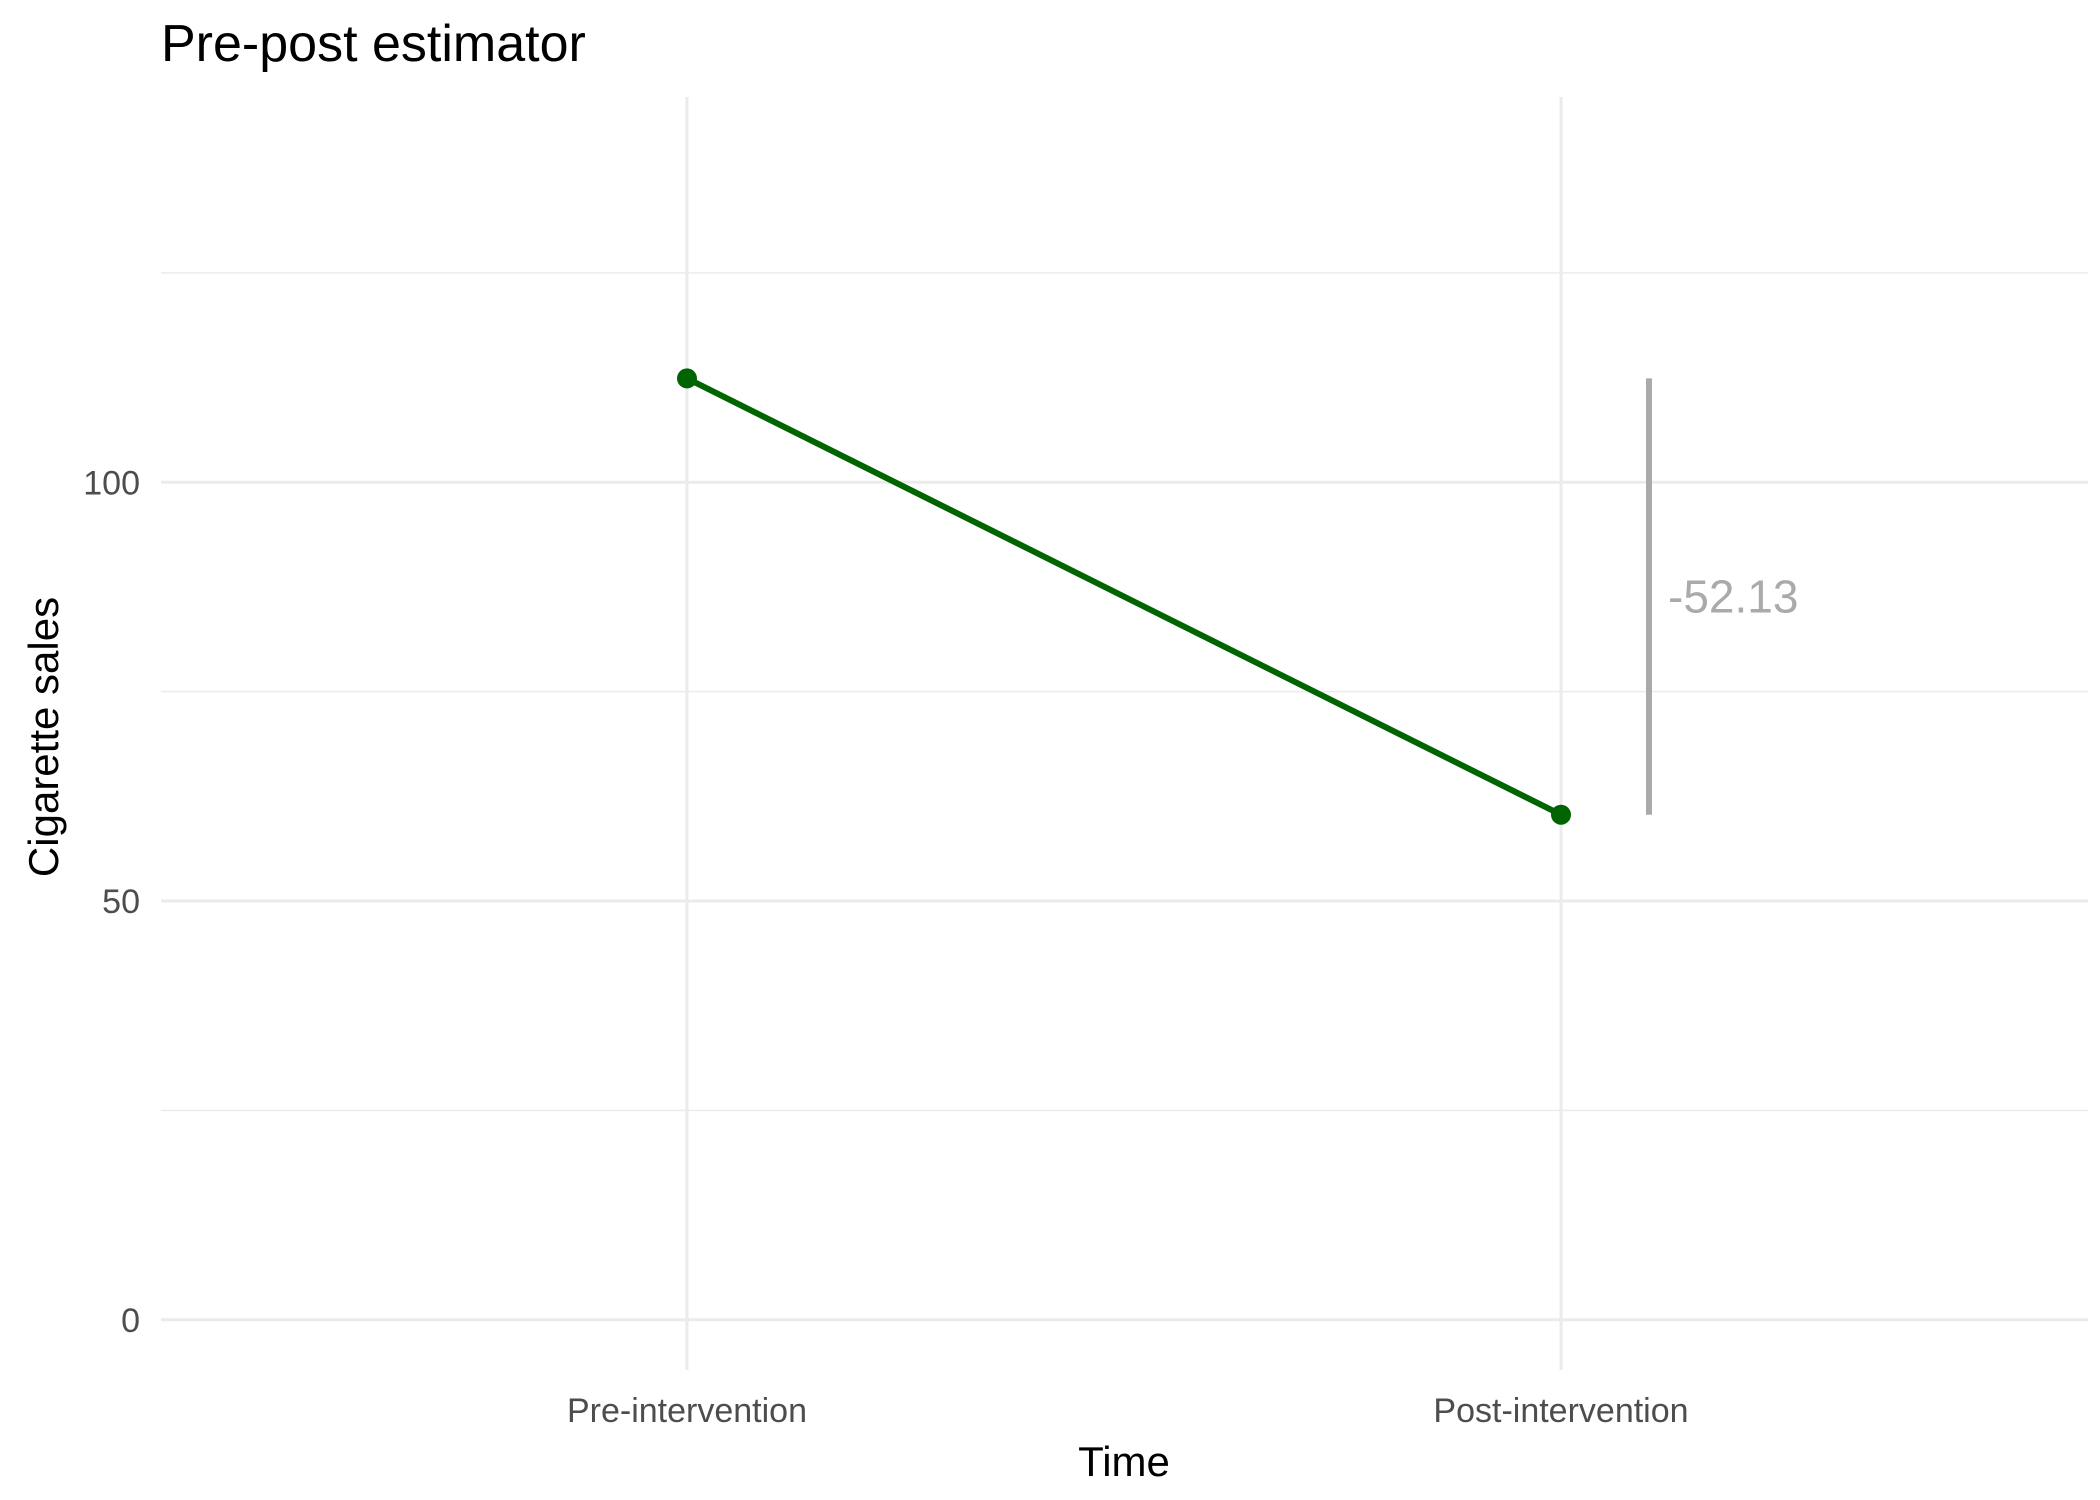 The image size is (2100, 1500). What do you see at coordinates (43, 737) in the screenshot?
I see `y-axis-title: Cigarette sales` at bounding box center [43, 737].